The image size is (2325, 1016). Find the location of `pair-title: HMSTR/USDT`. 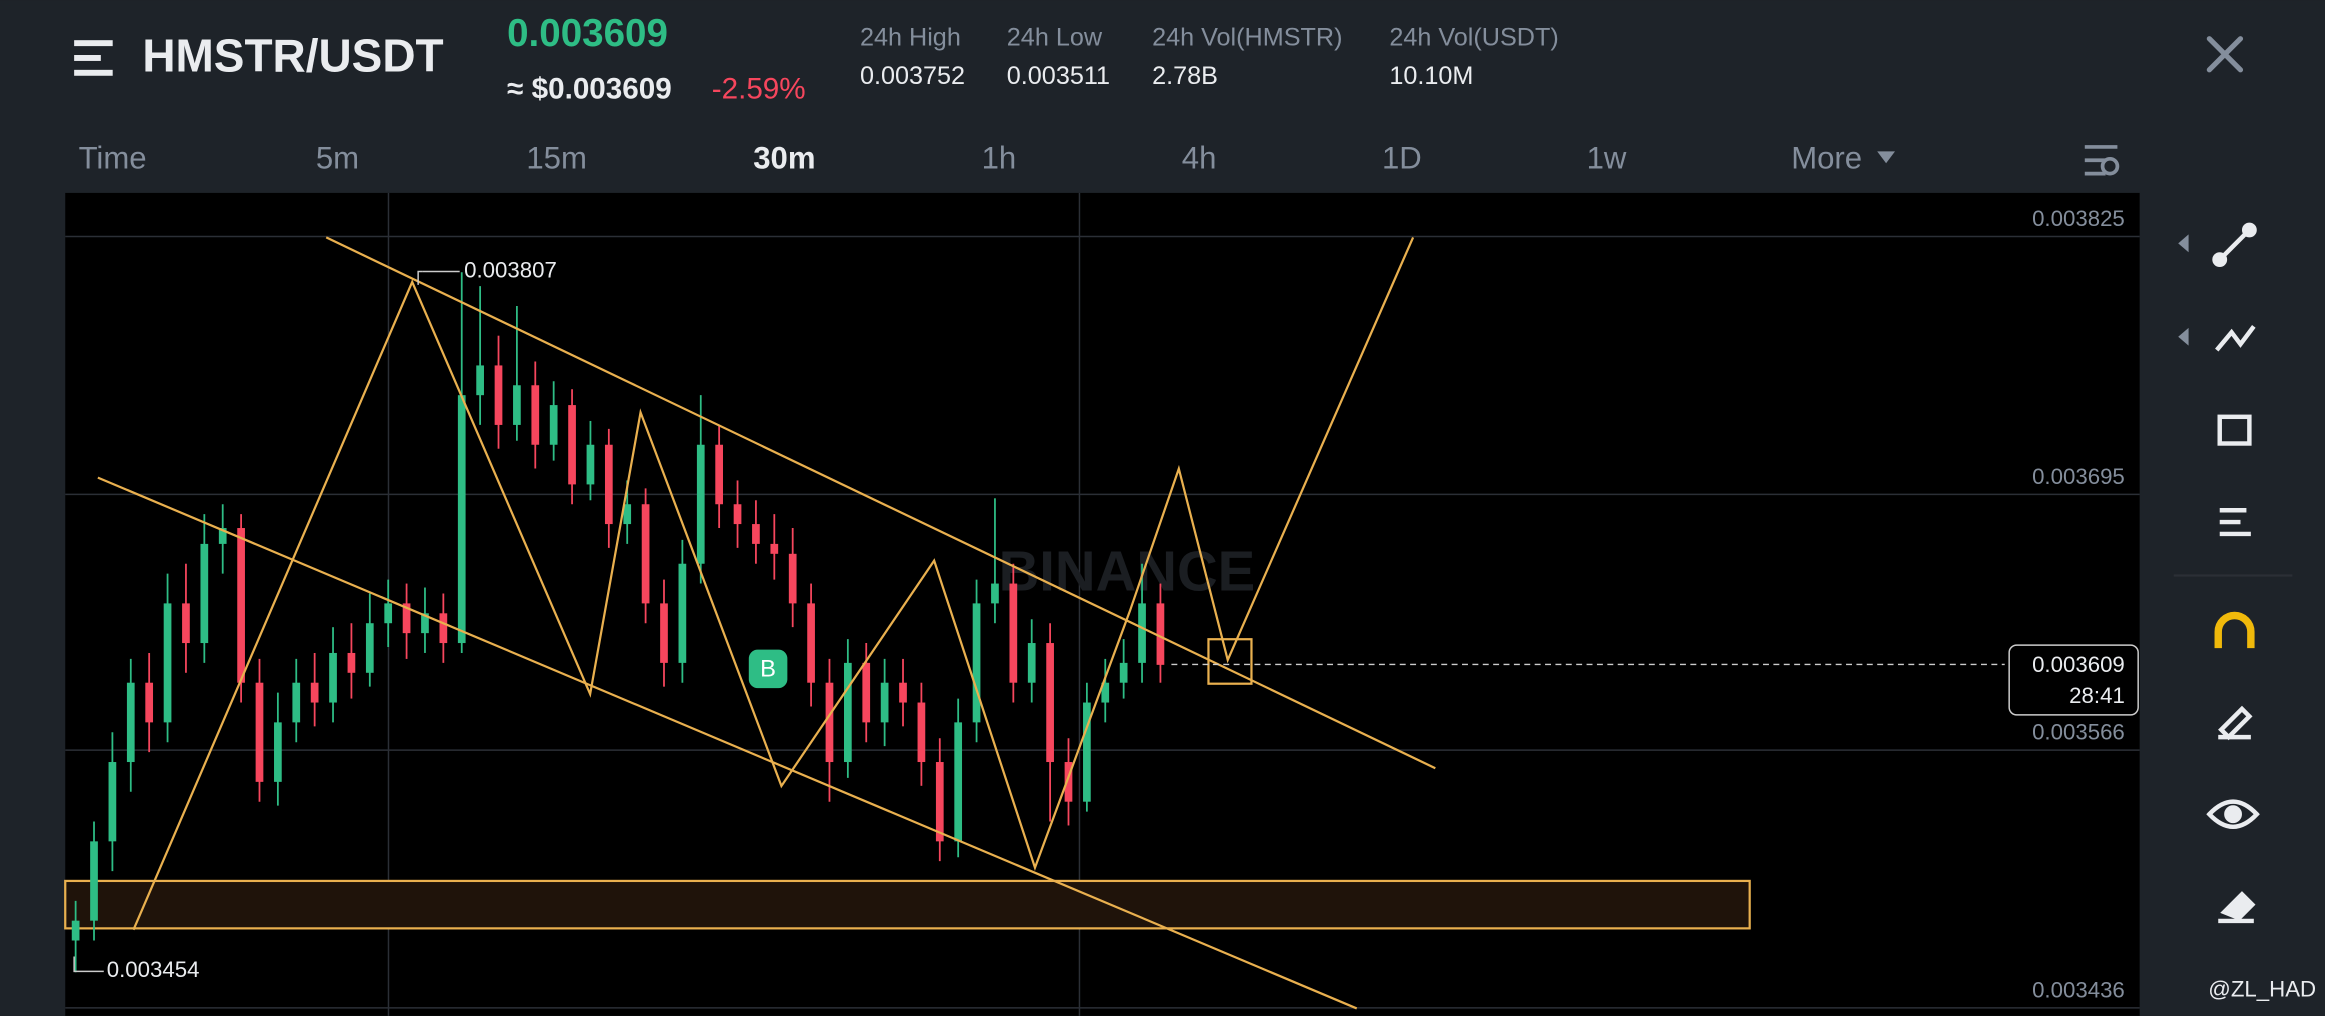

pair-title: HMSTR/USDT is located at coordinates (292, 56).